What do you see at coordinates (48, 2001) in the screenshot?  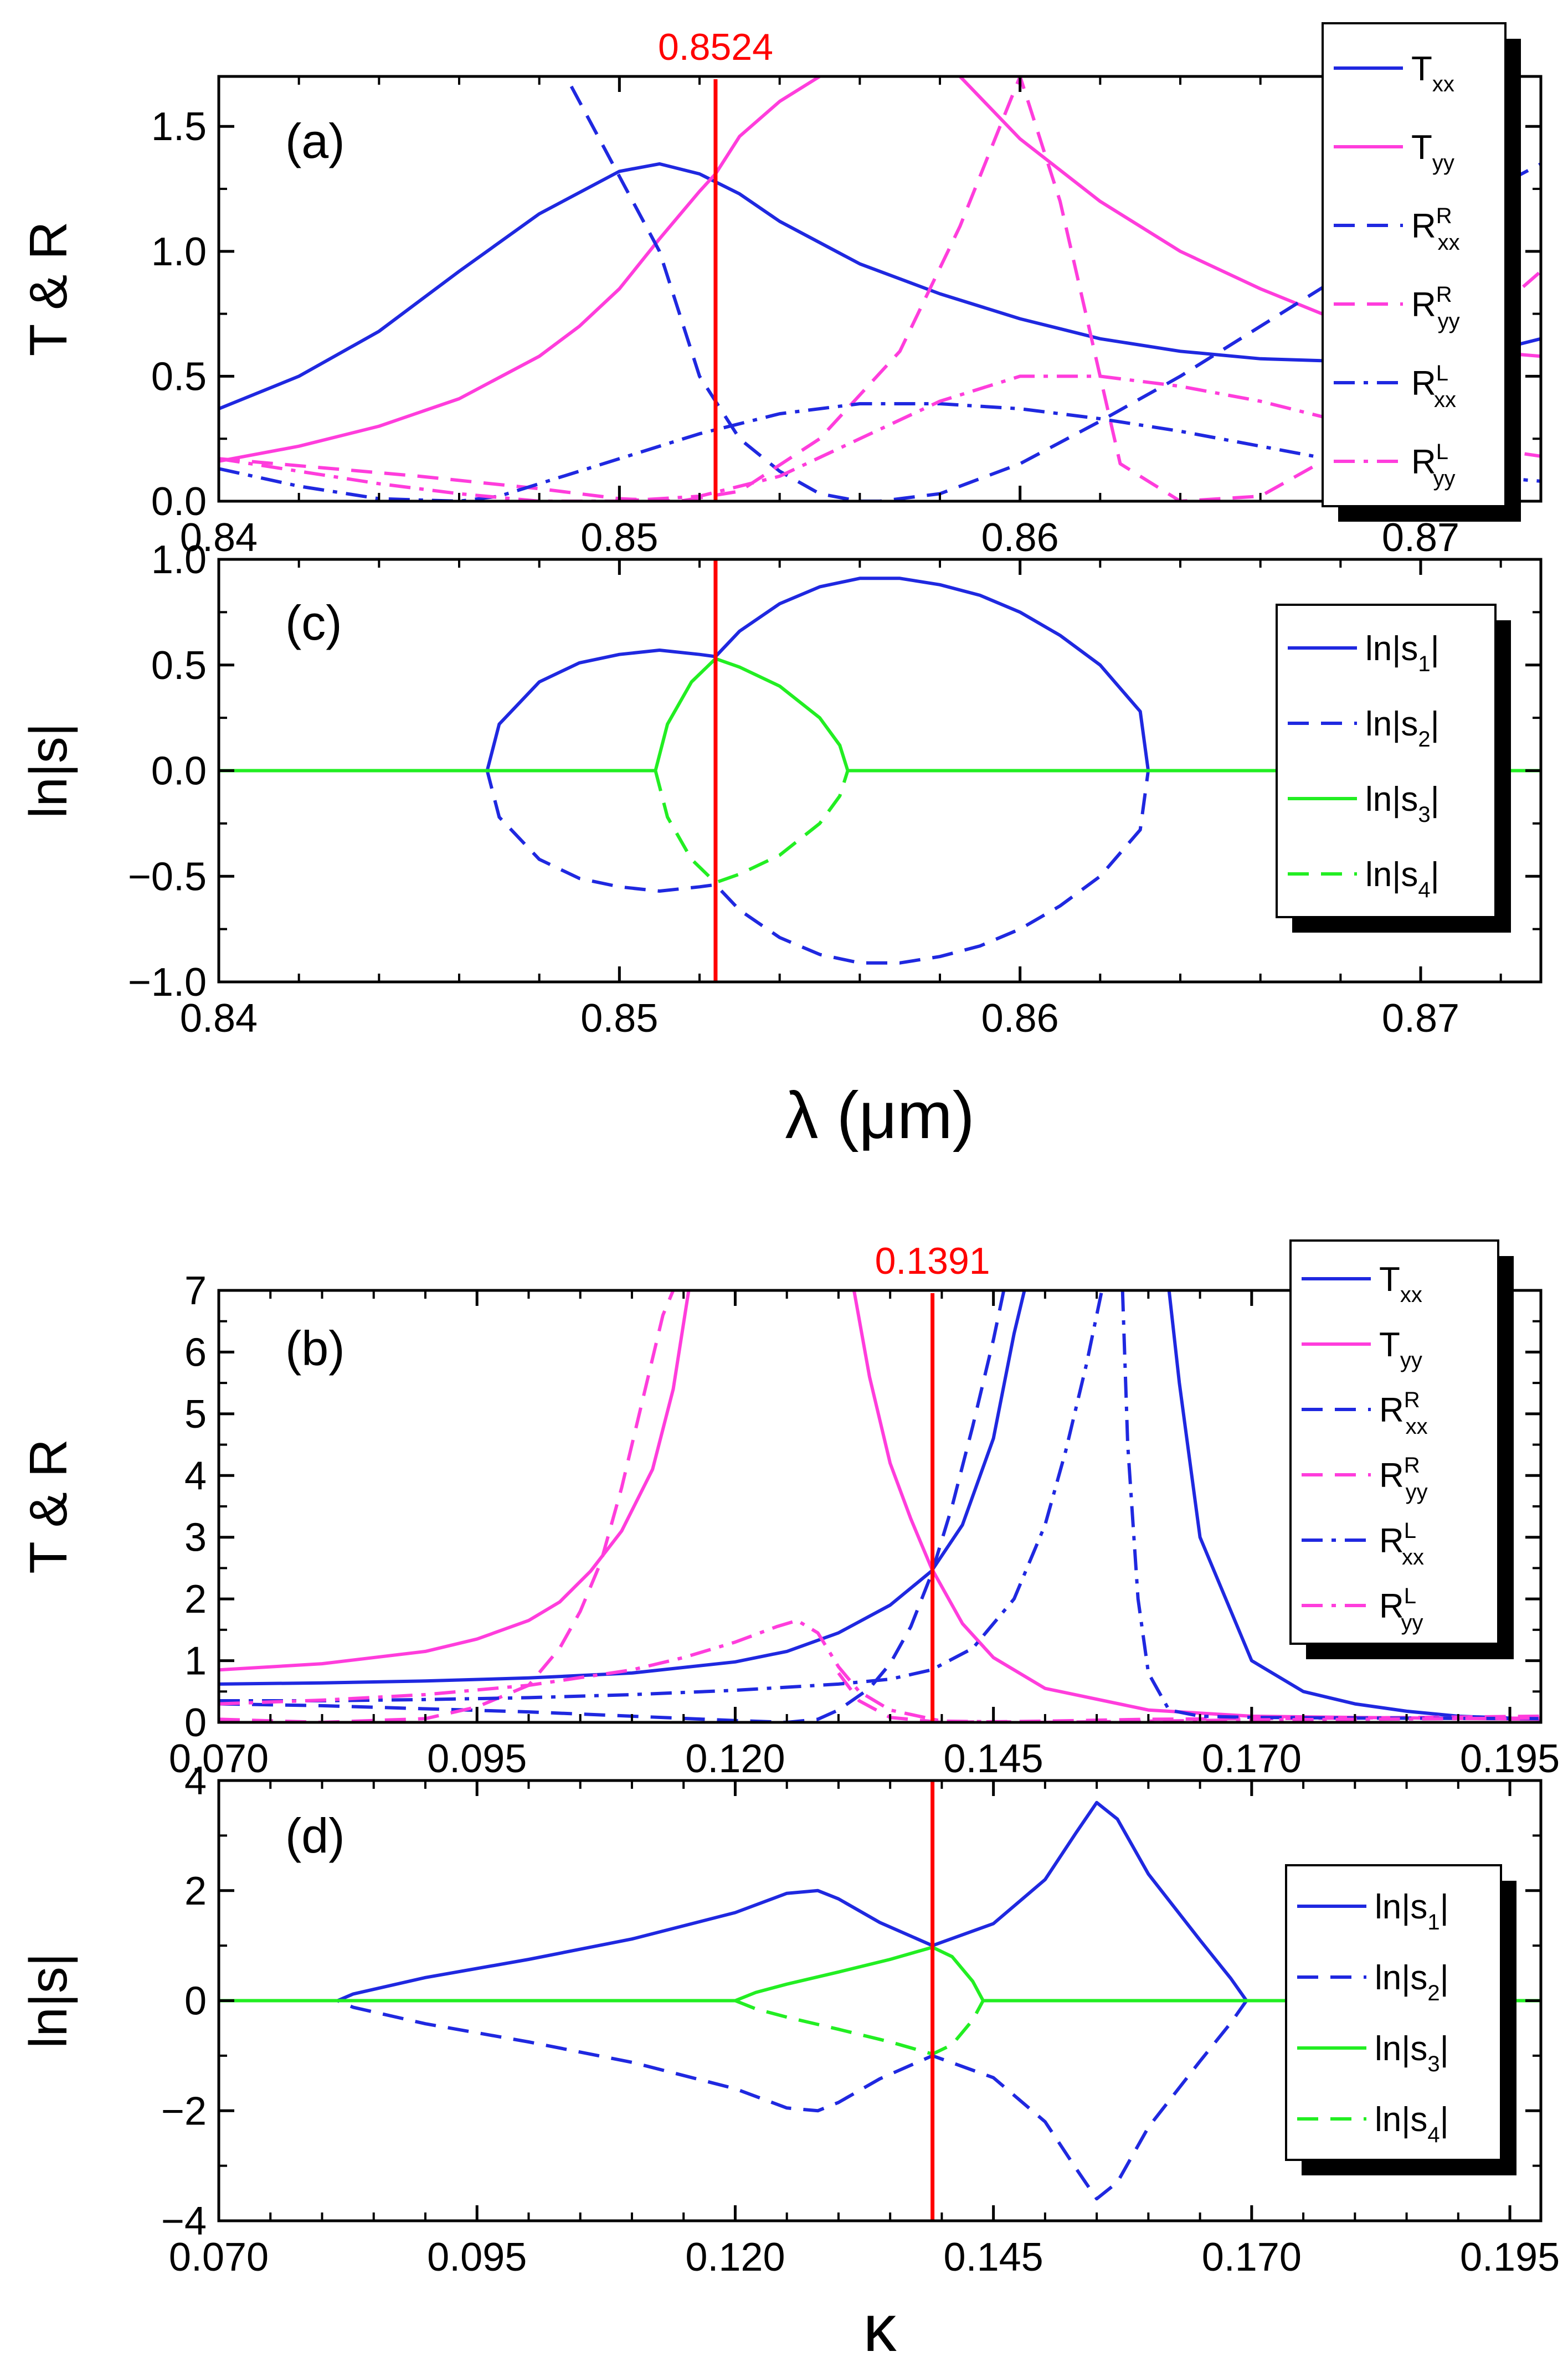 I see `y-axis-label: ln|s|` at bounding box center [48, 2001].